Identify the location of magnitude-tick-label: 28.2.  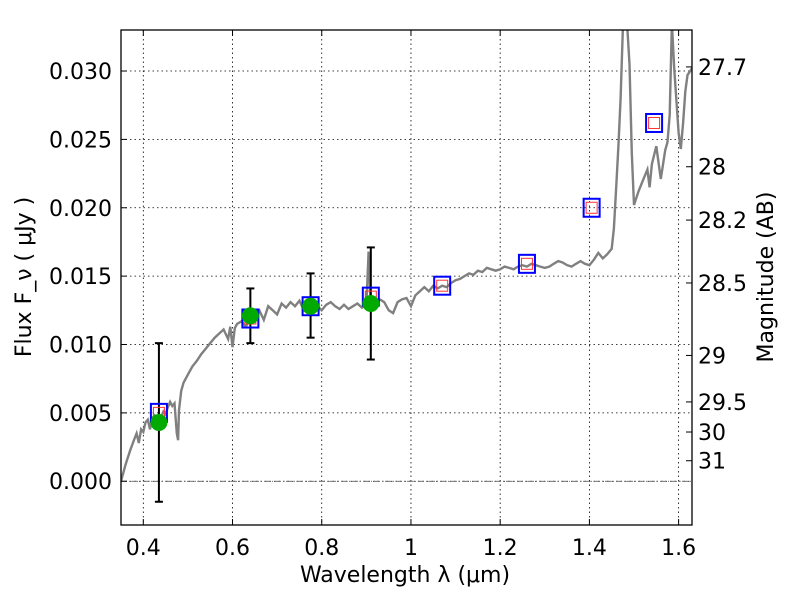
(722, 221).